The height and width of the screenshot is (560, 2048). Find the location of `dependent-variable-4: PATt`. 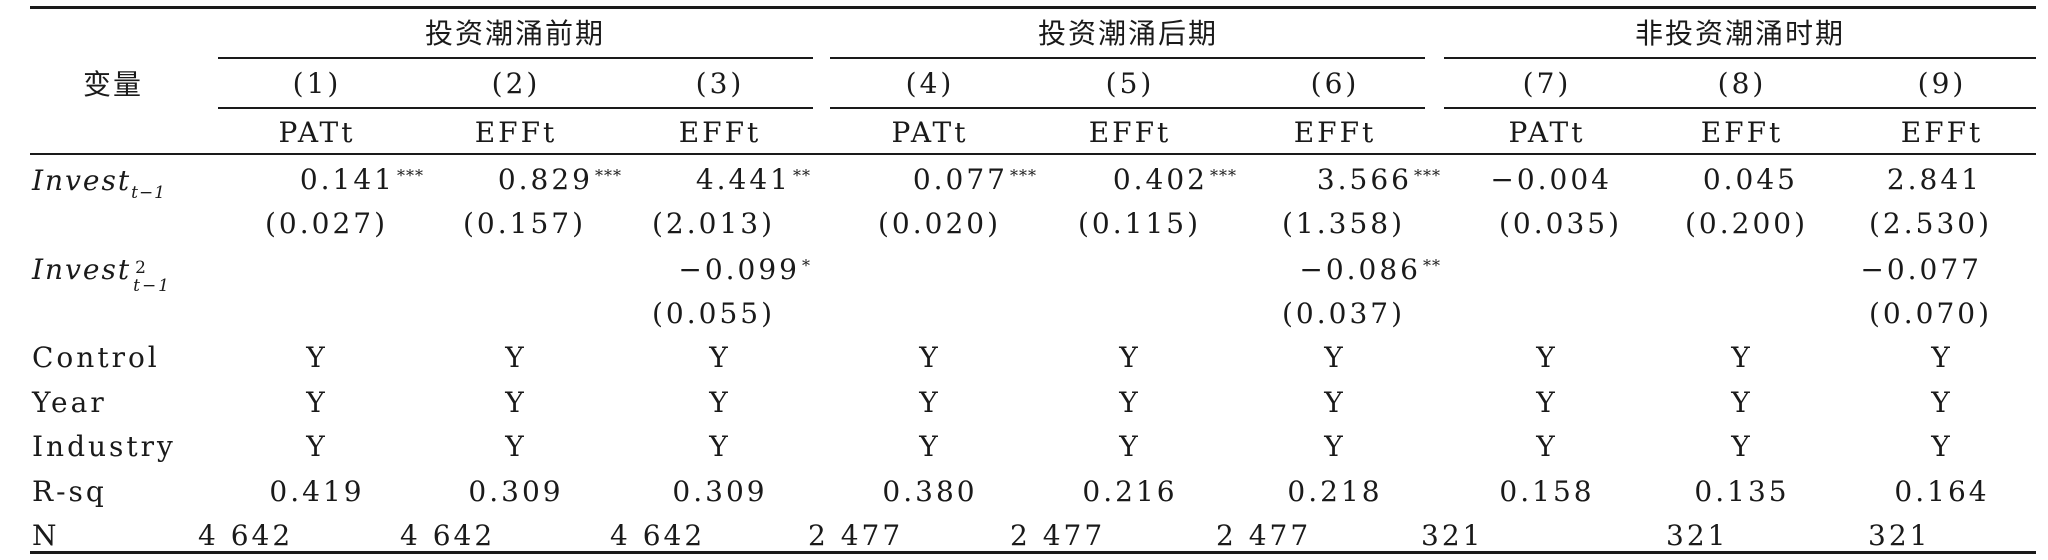

dependent-variable-4: PATt is located at coordinates (930, 132).